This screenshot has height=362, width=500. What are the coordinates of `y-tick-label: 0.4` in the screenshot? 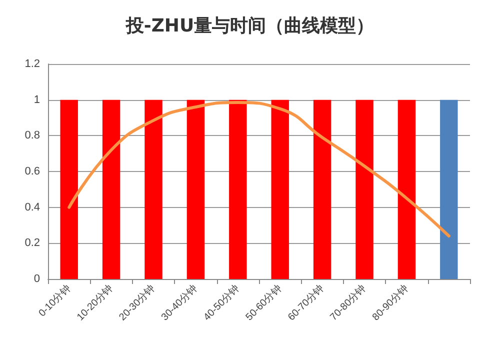 It's located at (32, 207).